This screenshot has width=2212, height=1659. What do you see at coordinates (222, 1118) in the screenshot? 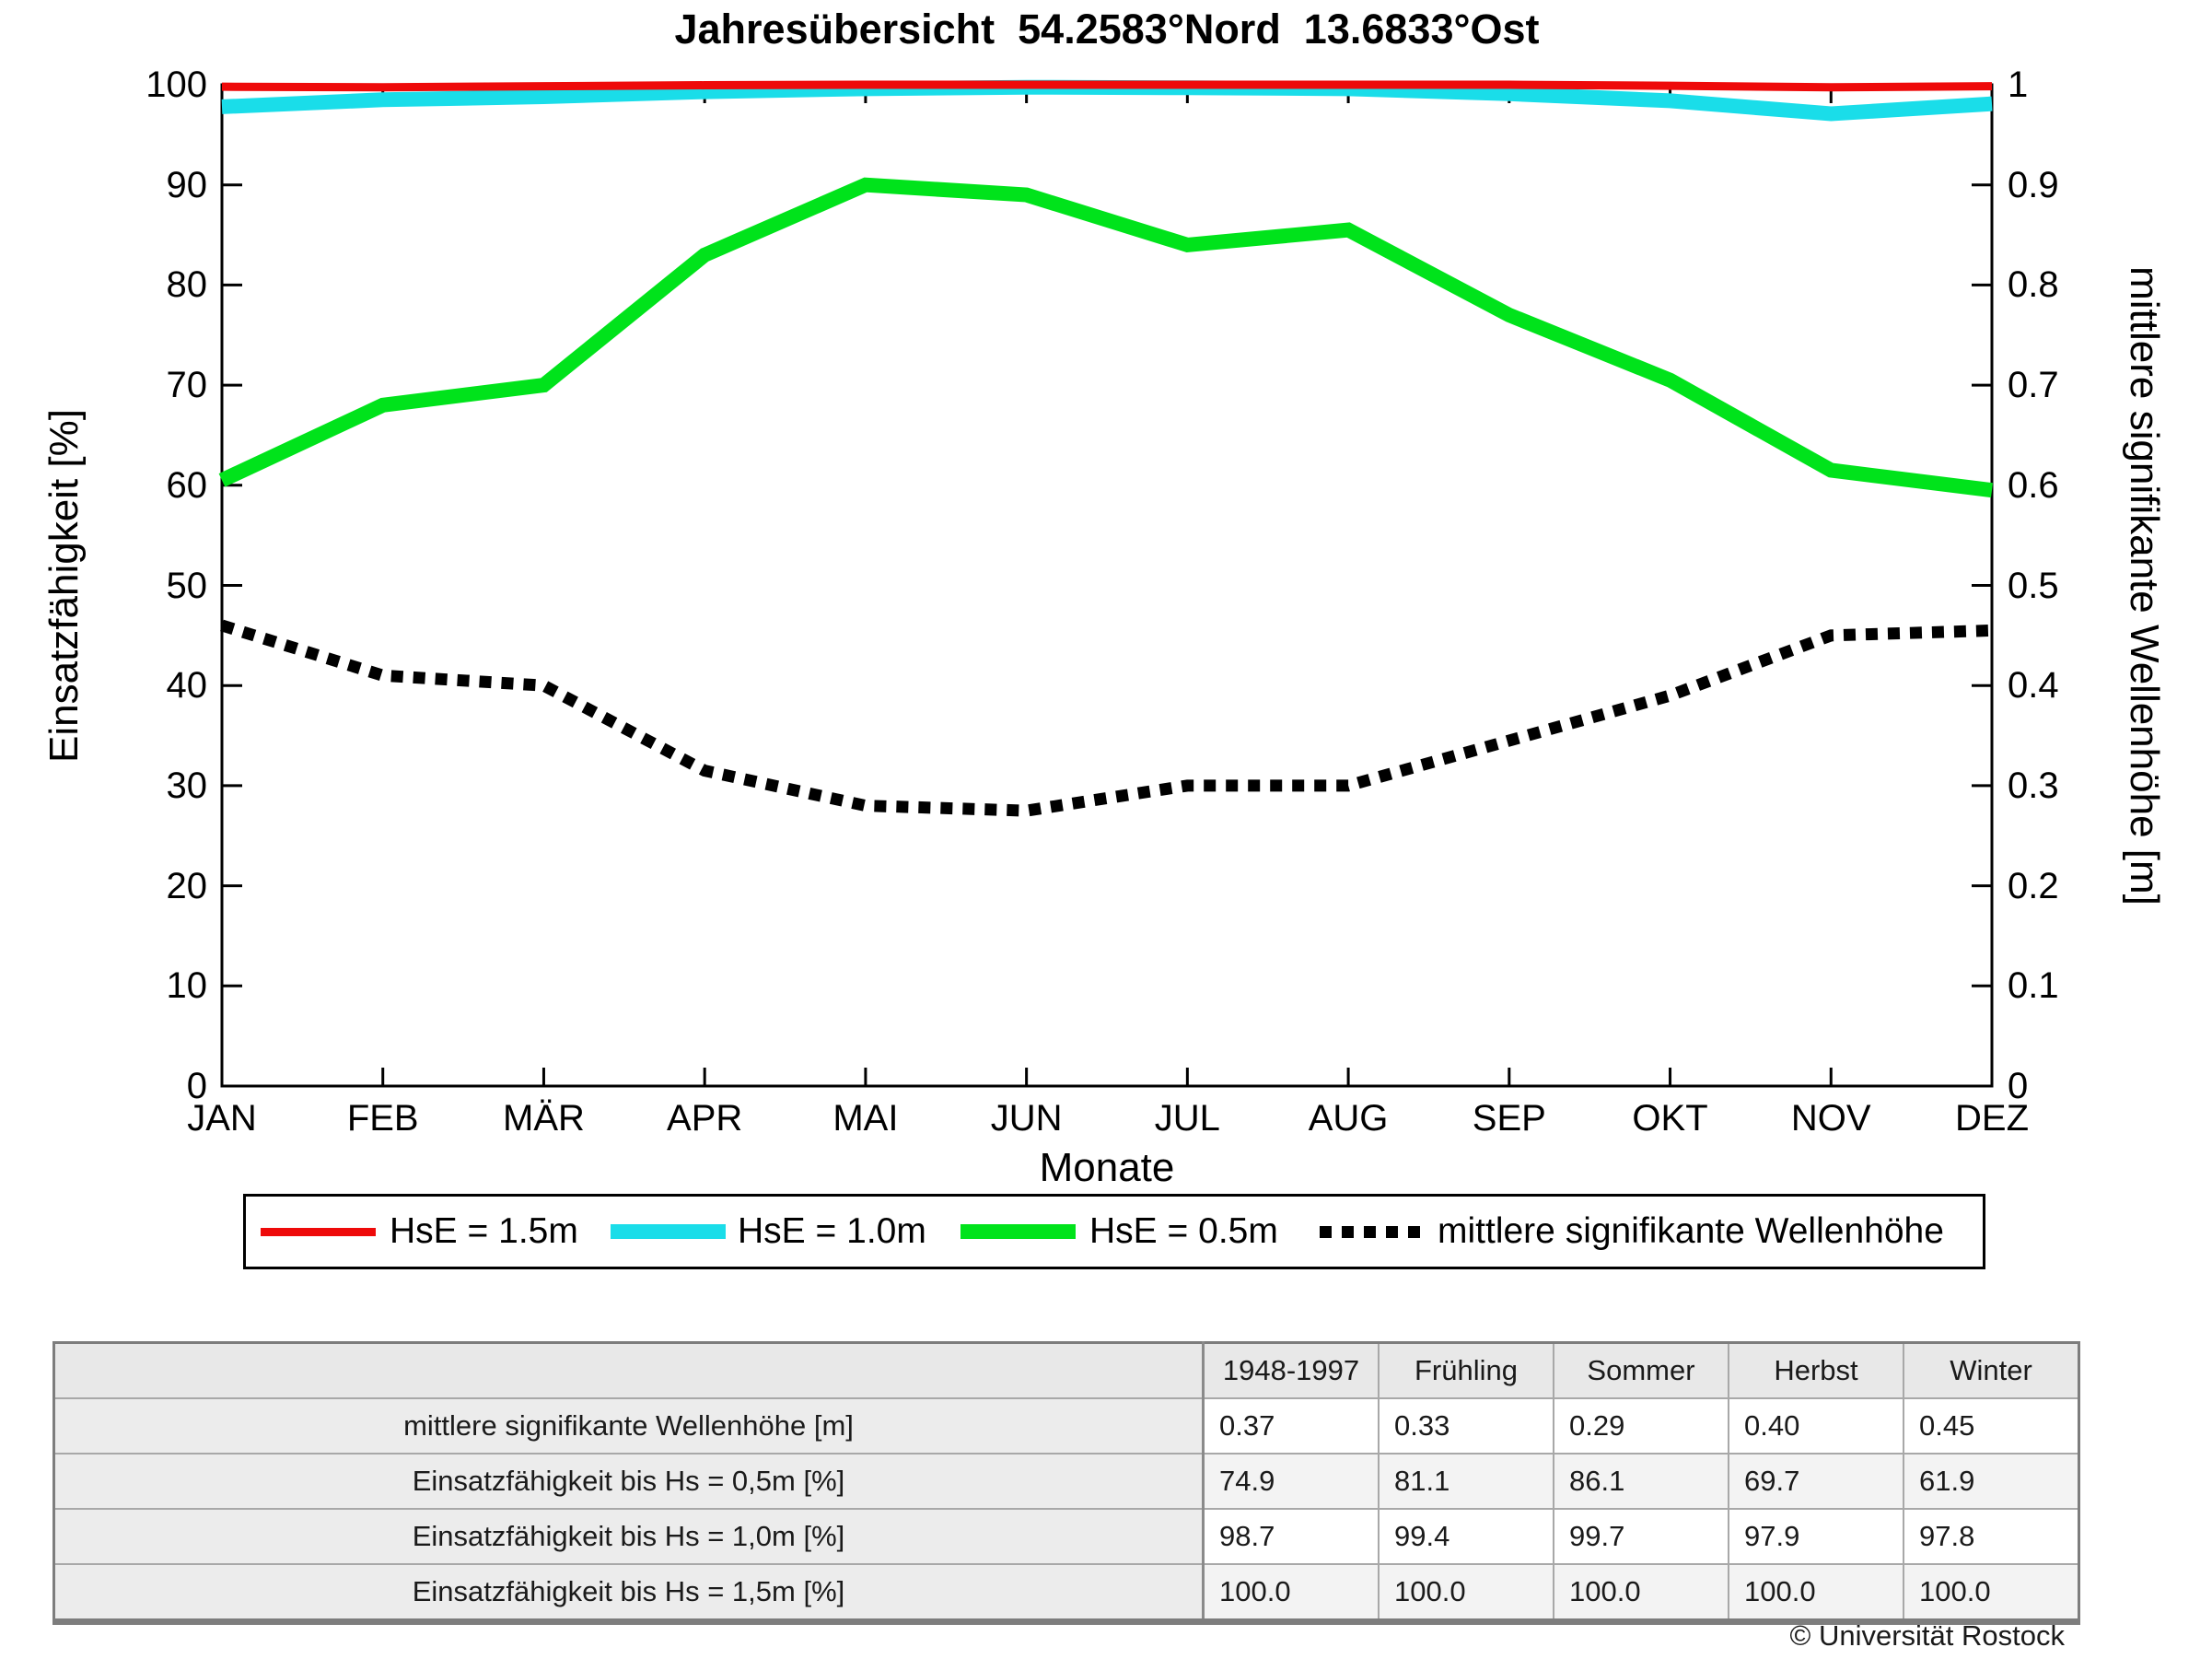
I see `x-month-label: JAN` at bounding box center [222, 1118].